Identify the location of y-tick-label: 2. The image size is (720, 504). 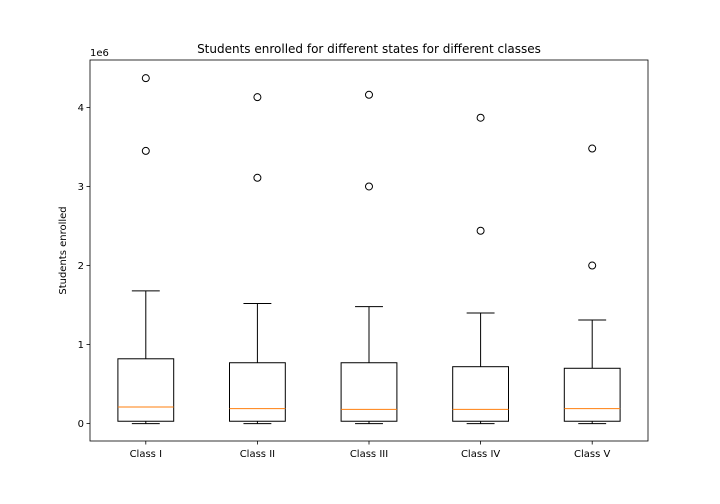
(81, 266).